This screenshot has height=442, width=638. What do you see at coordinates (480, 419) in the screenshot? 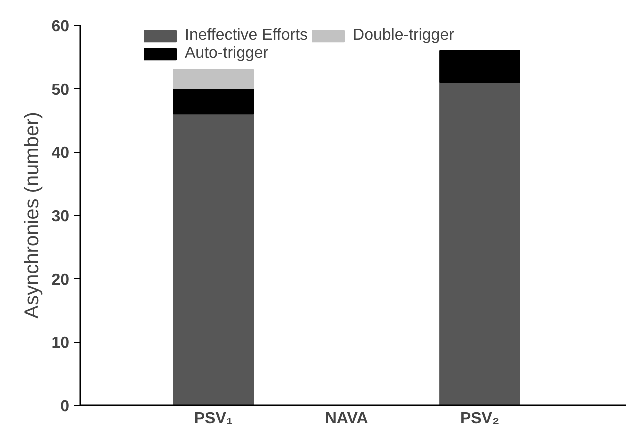
I see `x-tick-label: PSV₂` at bounding box center [480, 419].